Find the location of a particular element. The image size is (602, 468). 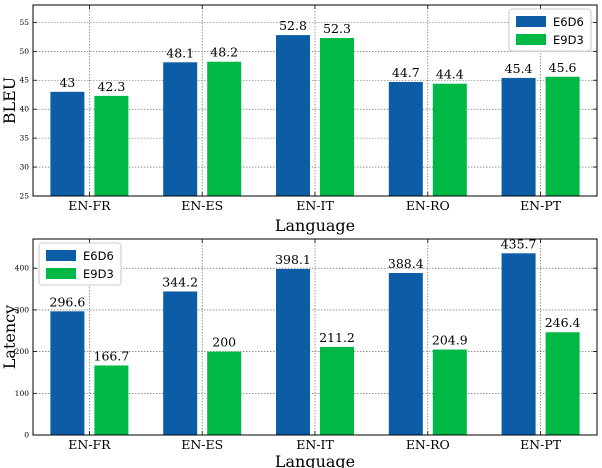

y-tick-label: 40 is located at coordinates (24, 109).